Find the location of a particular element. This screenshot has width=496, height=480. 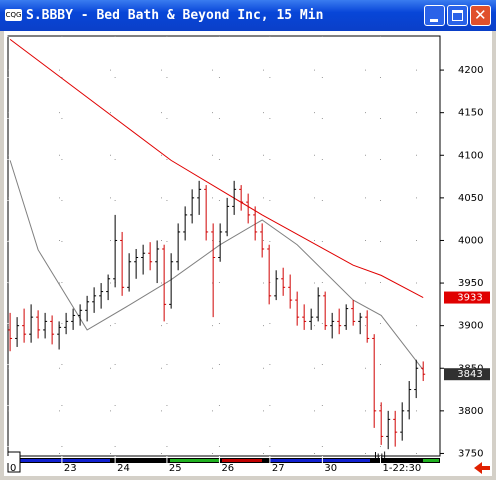

y-tick-label: 4050 is located at coordinates (470, 198).